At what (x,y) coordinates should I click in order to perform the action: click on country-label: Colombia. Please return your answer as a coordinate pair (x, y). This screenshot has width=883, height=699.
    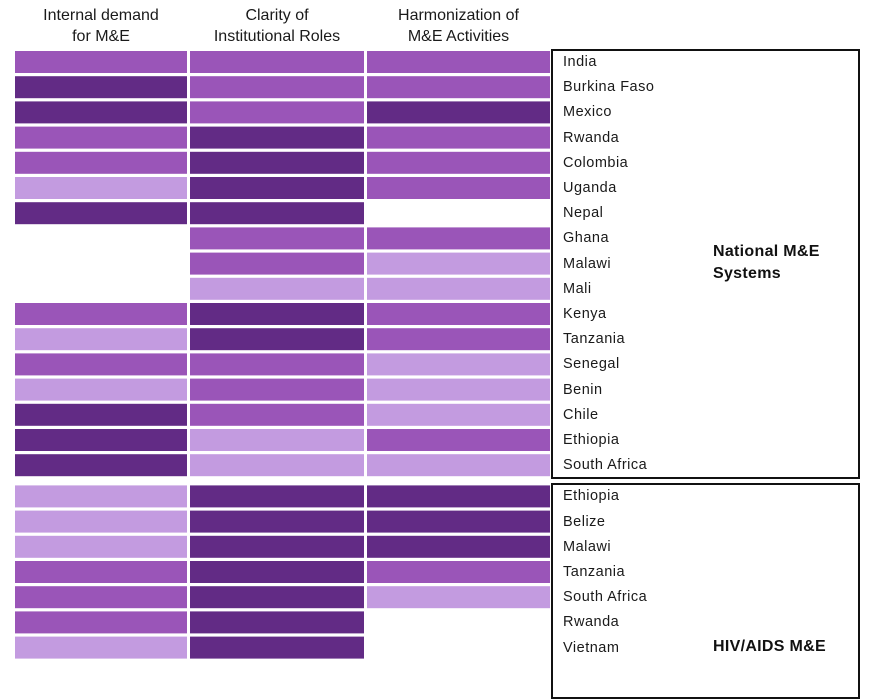
    Looking at the image, I should click on (596, 162).